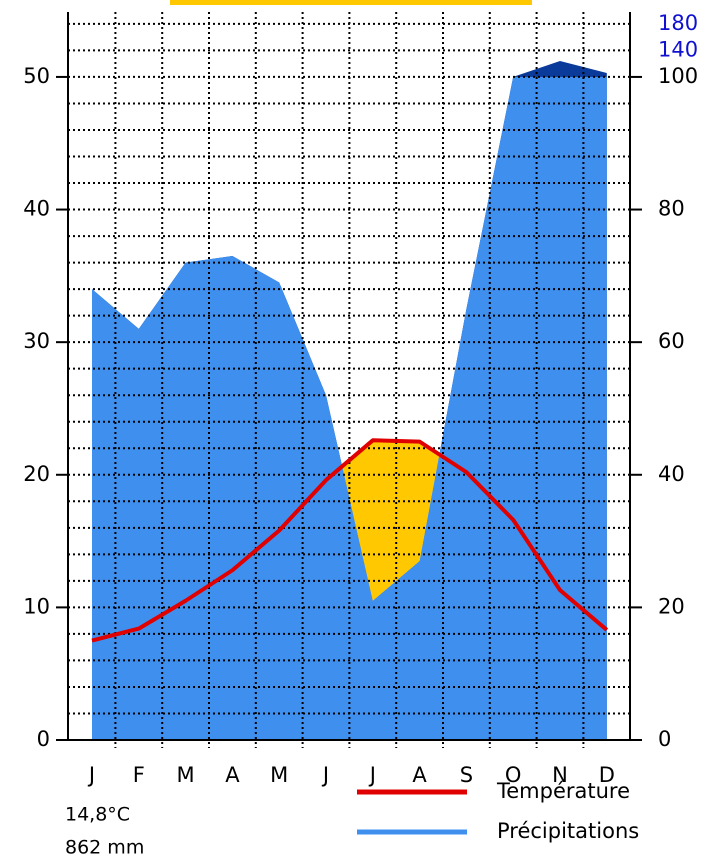  Describe the element at coordinates (36, 606) in the screenshot. I see `y-tick-label: 10` at that location.